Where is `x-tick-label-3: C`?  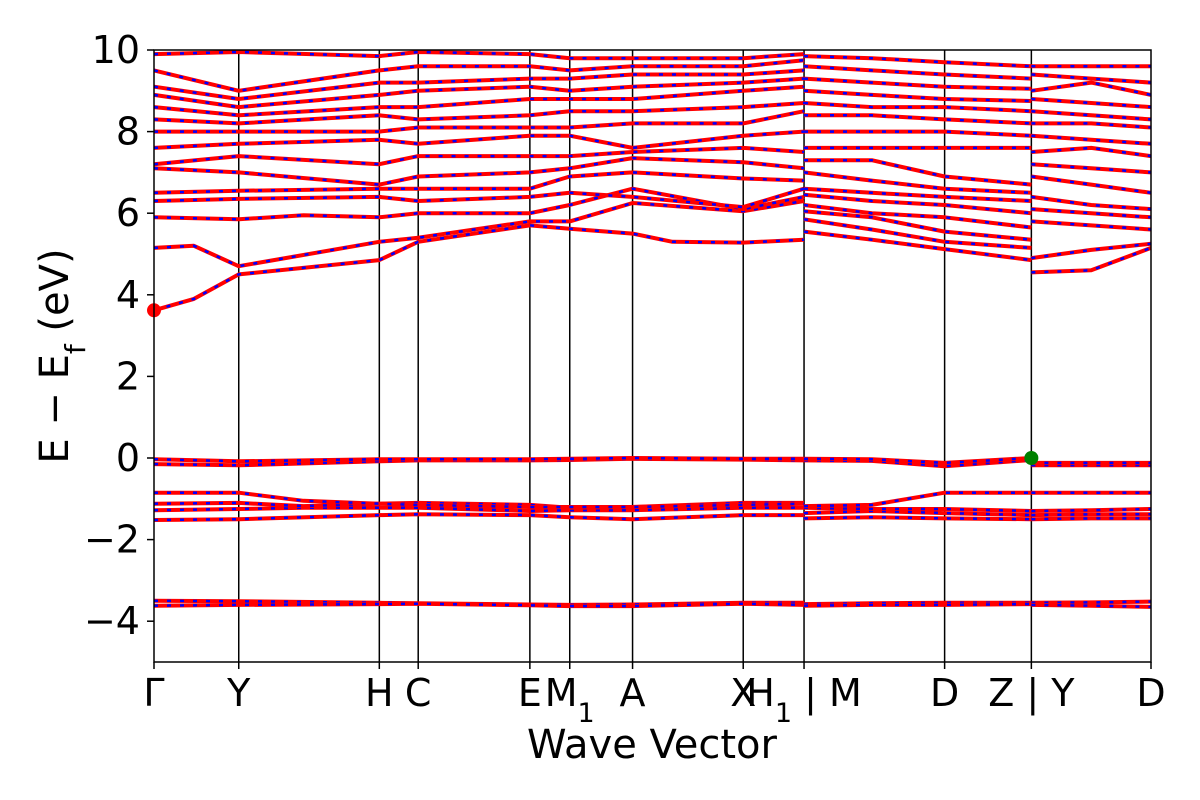 x-tick-label-3: C is located at coordinates (418, 693).